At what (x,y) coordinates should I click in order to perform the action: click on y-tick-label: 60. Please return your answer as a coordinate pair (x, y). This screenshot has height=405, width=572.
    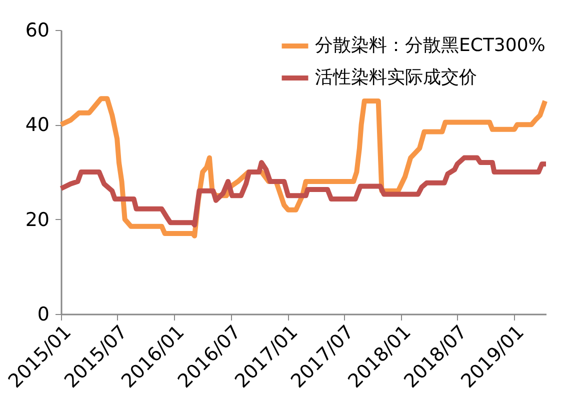
    Looking at the image, I should click on (37, 31).